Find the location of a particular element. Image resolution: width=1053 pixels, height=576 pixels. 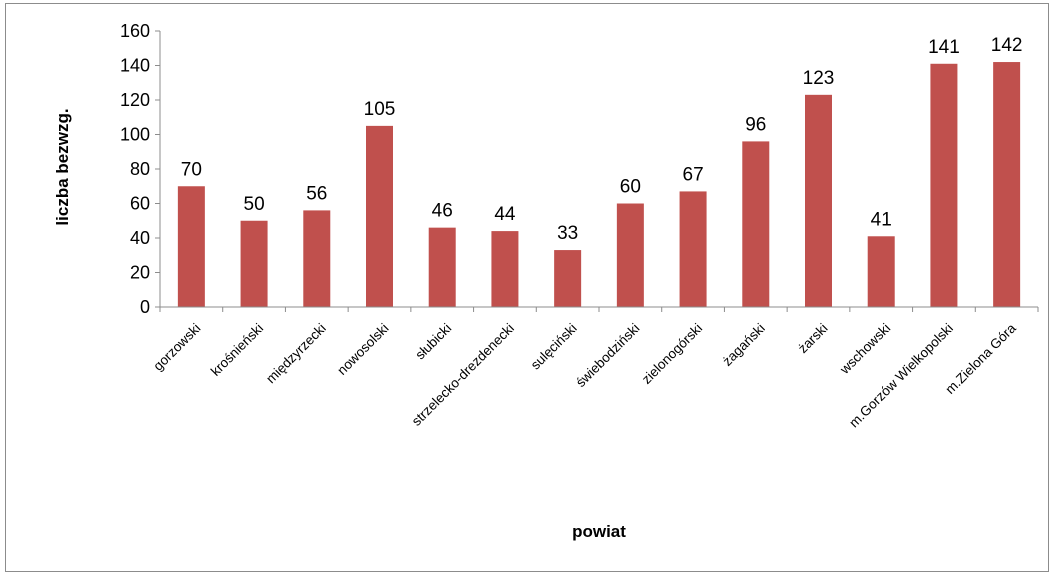

y-tick-label: 160 is located at coordinates (135, 31).